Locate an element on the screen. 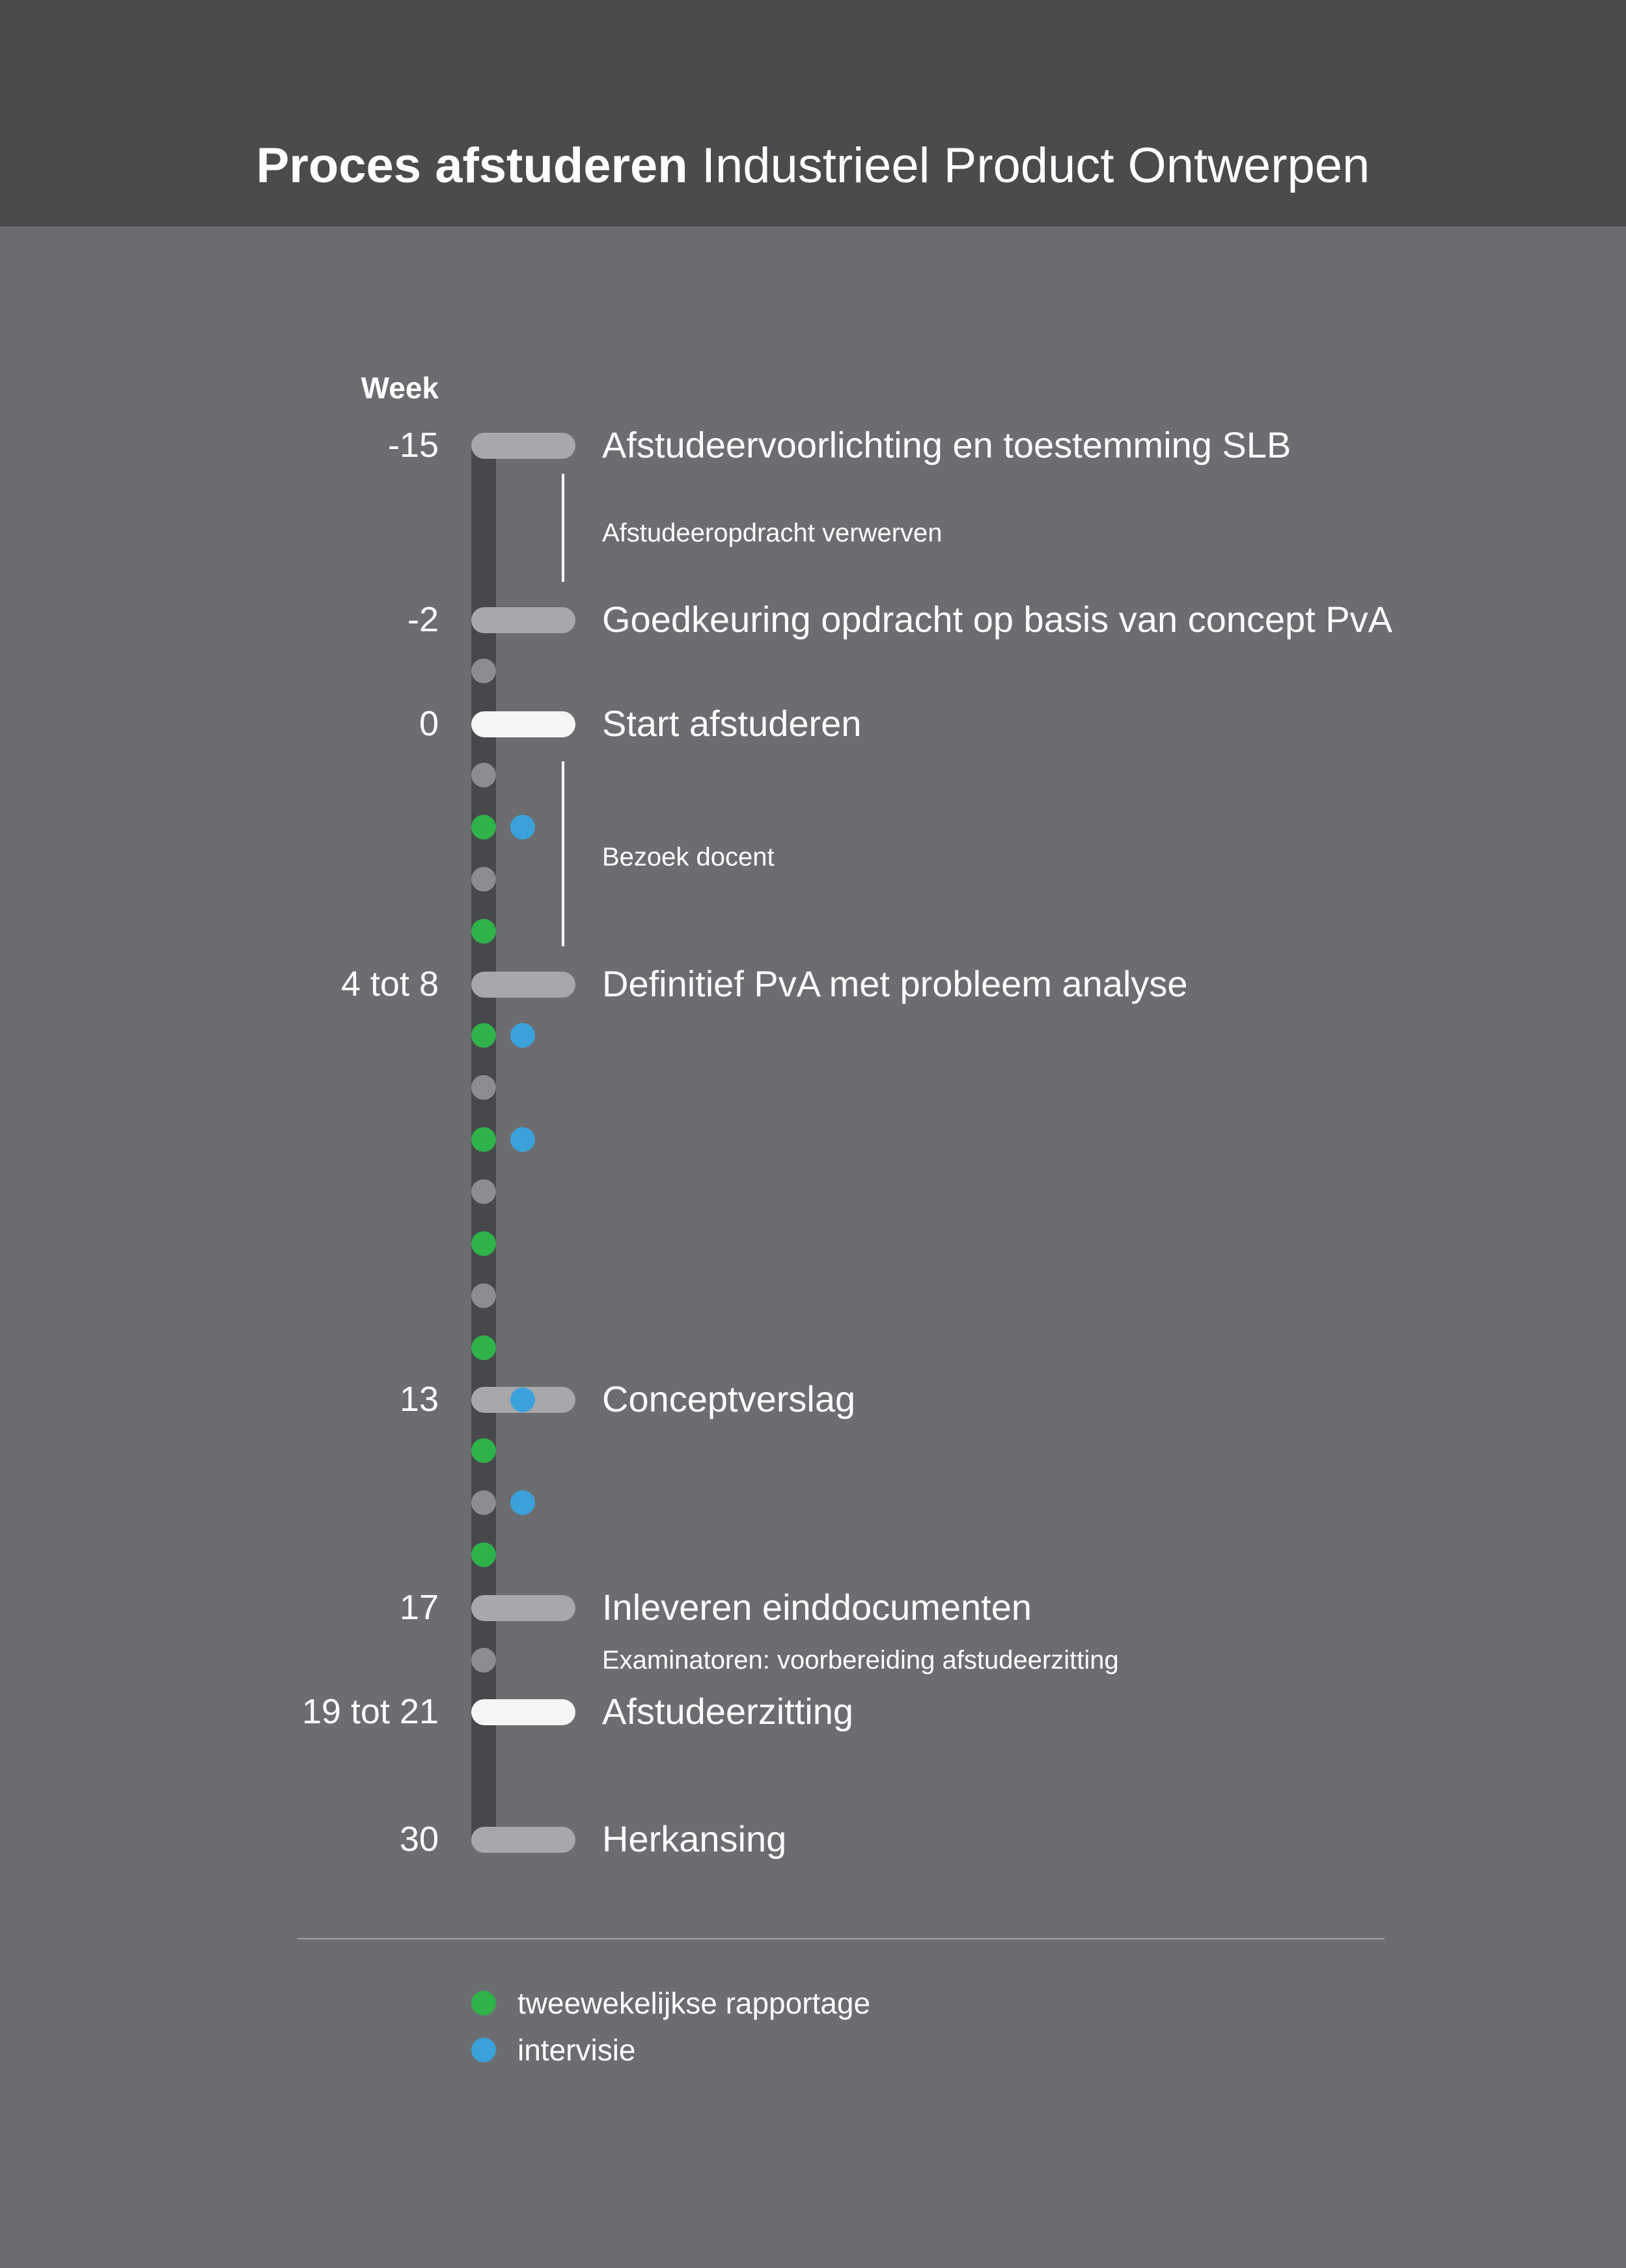 This screenshot has width=1626, height=2268. divider is located at coordinates (841, 1938).